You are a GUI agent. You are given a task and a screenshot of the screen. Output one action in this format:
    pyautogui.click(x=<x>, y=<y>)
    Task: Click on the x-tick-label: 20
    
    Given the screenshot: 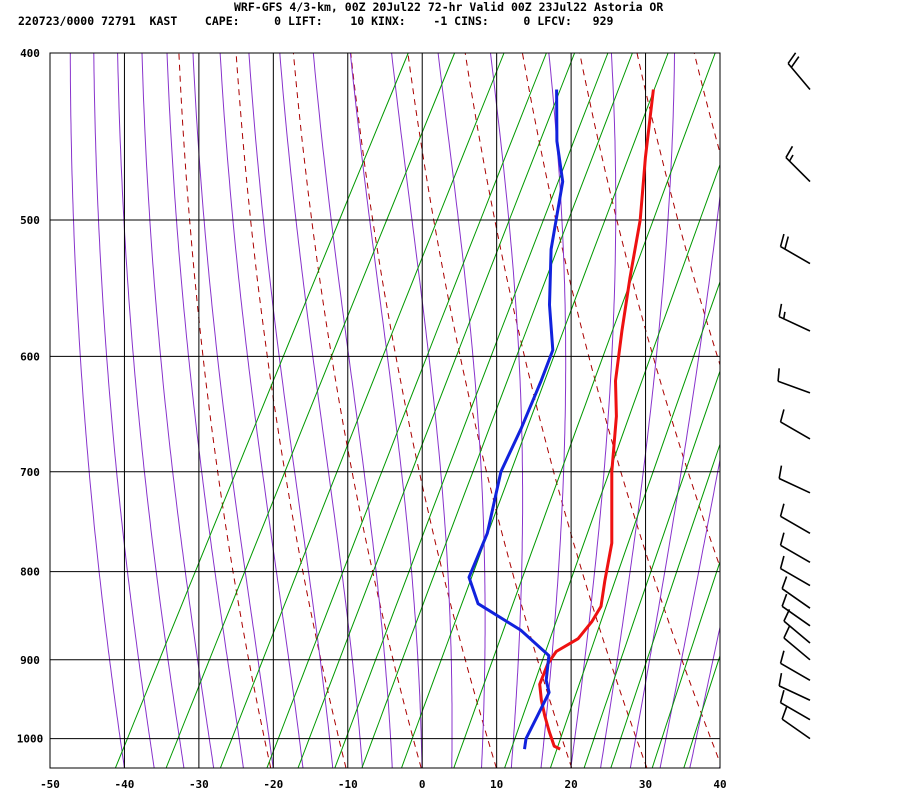 What is the action you would take?
    pyautogui.click(x=570, y=784)
    